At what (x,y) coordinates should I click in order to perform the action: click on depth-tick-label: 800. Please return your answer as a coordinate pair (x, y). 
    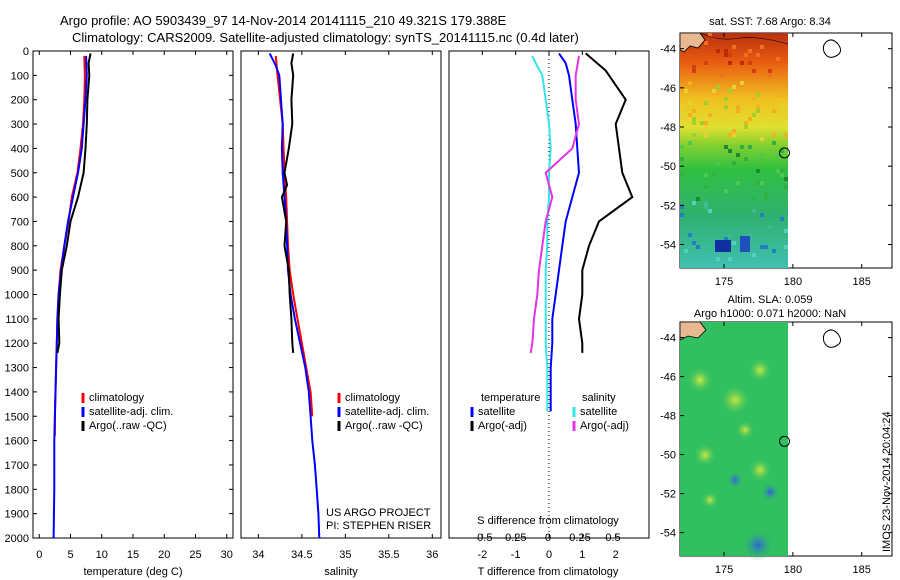
    Looking at the image, I should click on (20, 247).